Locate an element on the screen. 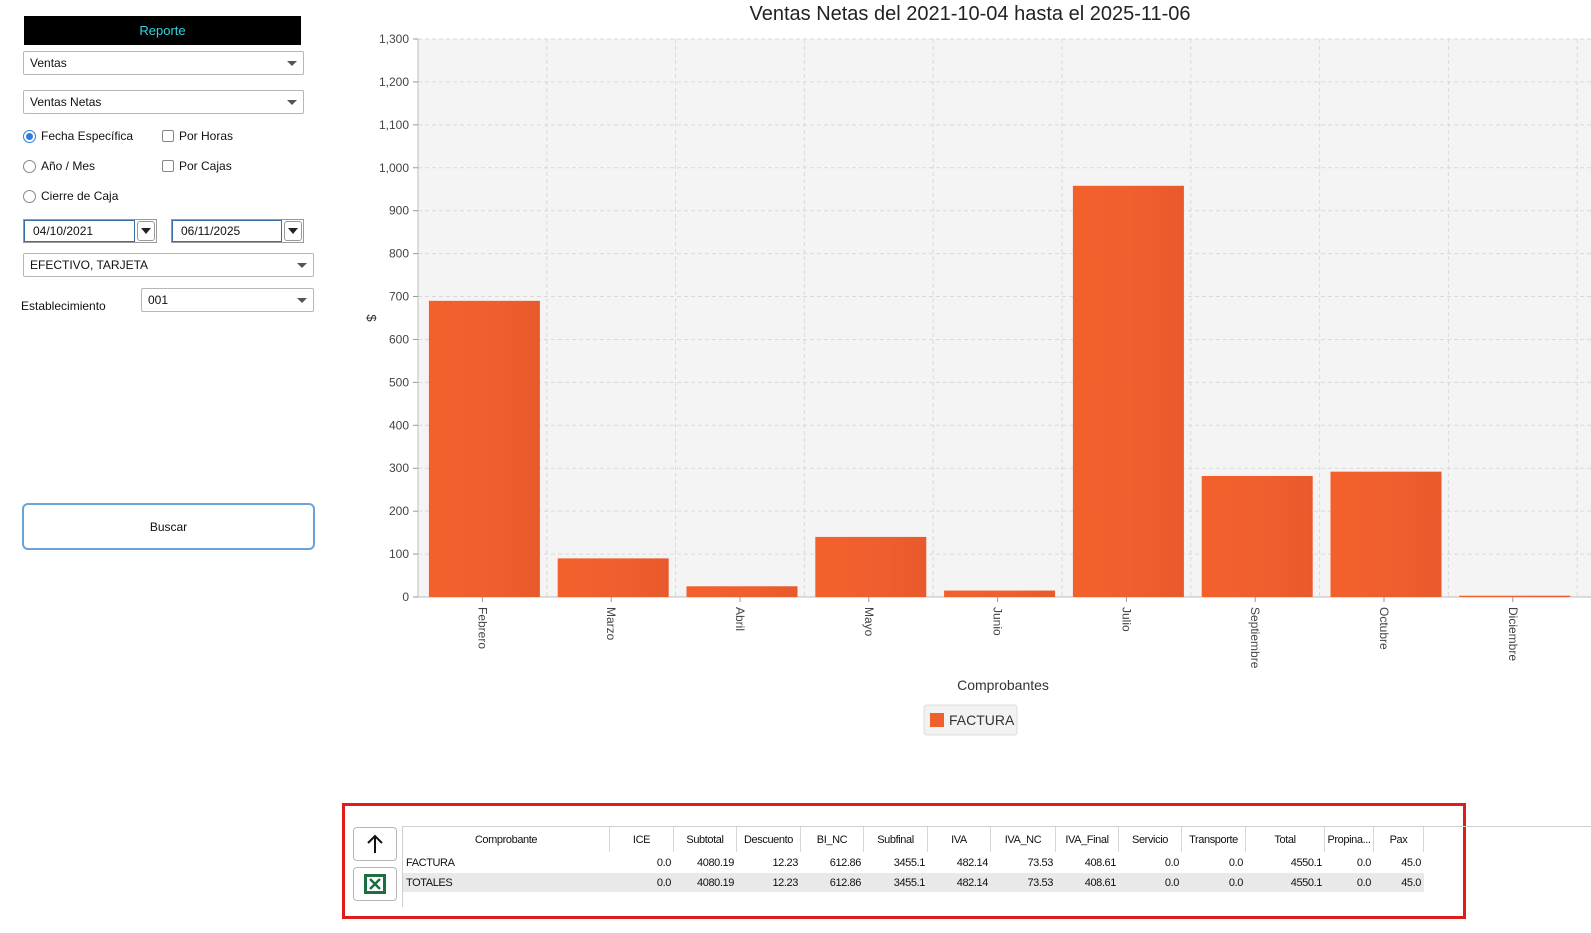  column-header: ICE is located at coordinates (642, 839).